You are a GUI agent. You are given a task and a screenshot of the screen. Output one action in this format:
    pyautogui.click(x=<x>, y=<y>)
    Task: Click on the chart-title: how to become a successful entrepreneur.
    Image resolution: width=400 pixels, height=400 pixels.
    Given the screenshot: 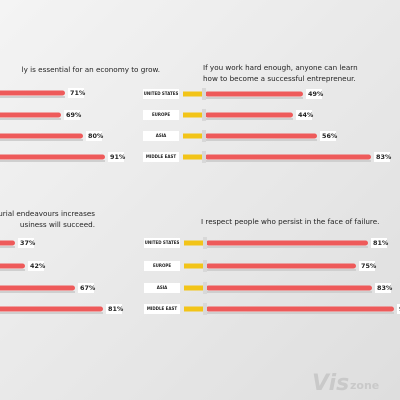 What is the action you would take?
    pyautogui.click(x=279, y=78)
    